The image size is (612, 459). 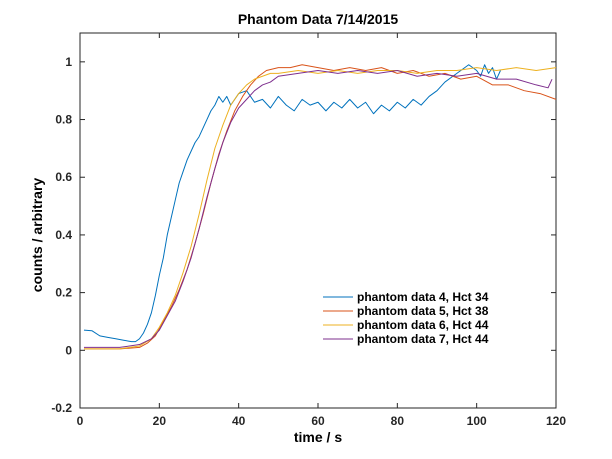 What do you see at coordinates (423, 339) in the screenshot?
I see `legend-label-4: phantom data 7, Hct 44` at bounding box center [423, 339].